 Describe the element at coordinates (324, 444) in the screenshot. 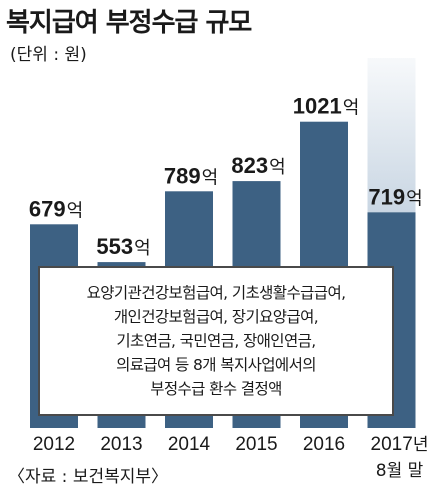

I see `x-tick-label: 2016` at that location.